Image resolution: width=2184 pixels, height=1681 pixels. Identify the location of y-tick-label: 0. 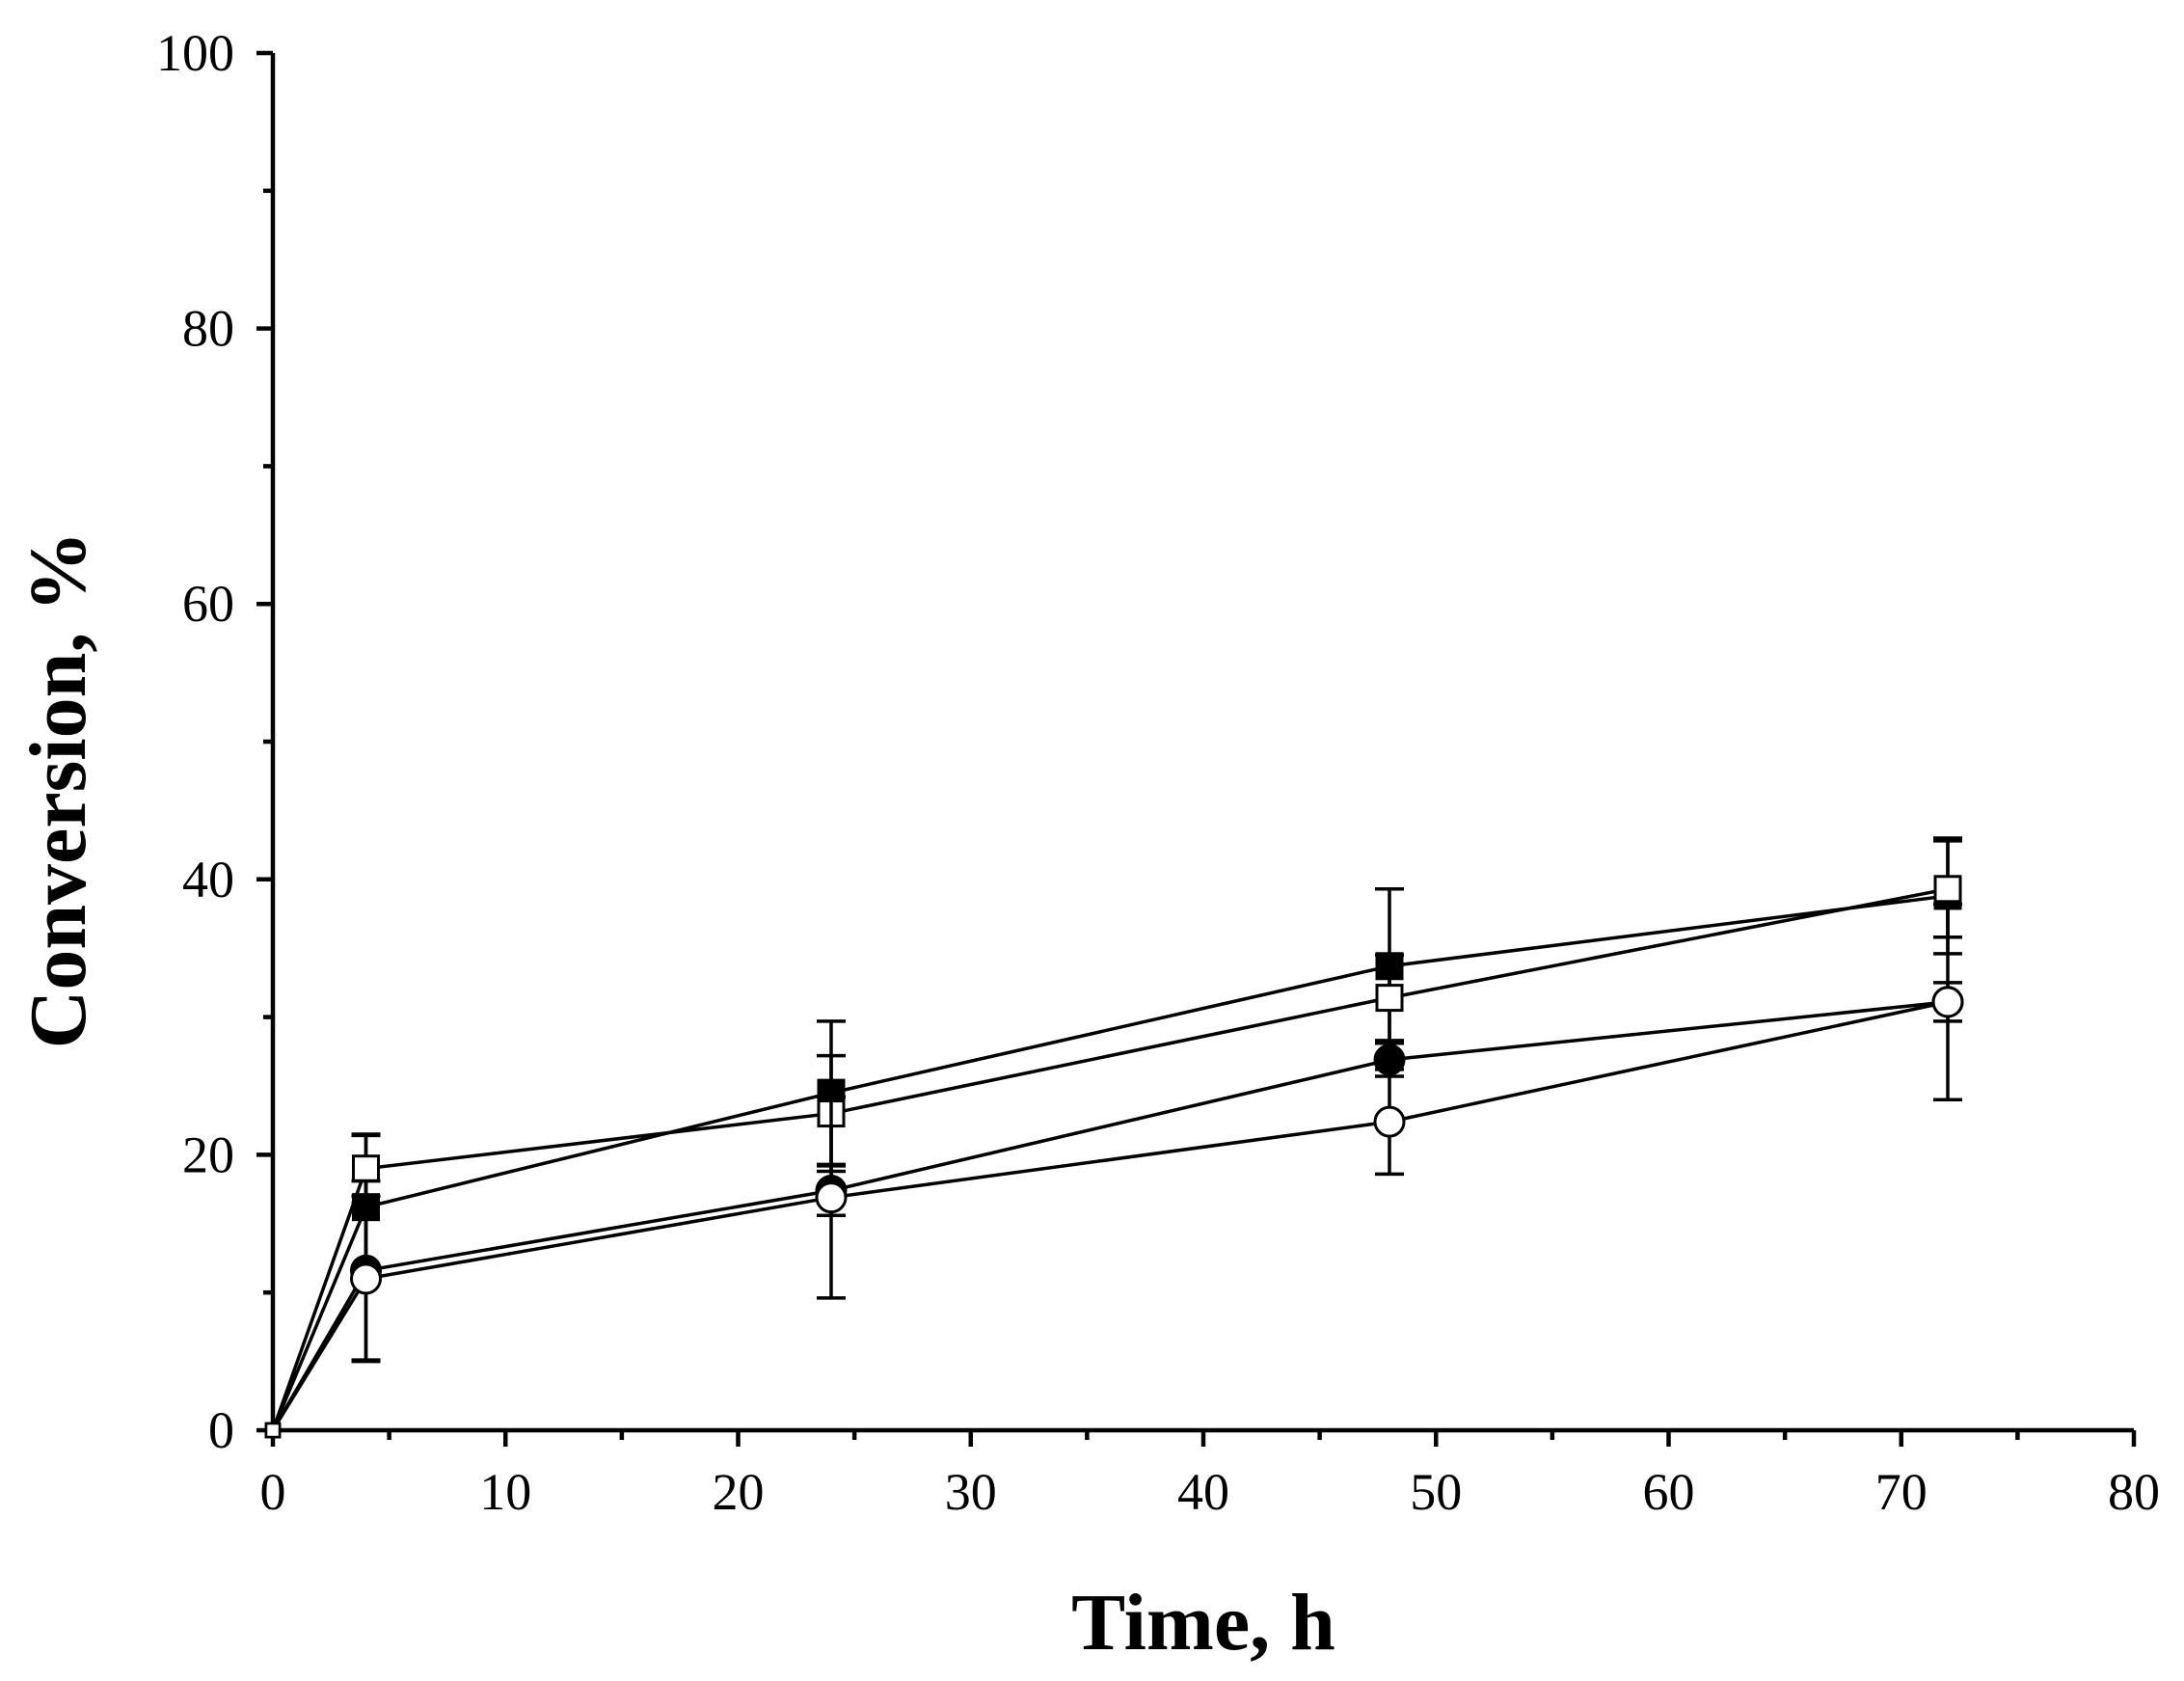
(221, 1430).